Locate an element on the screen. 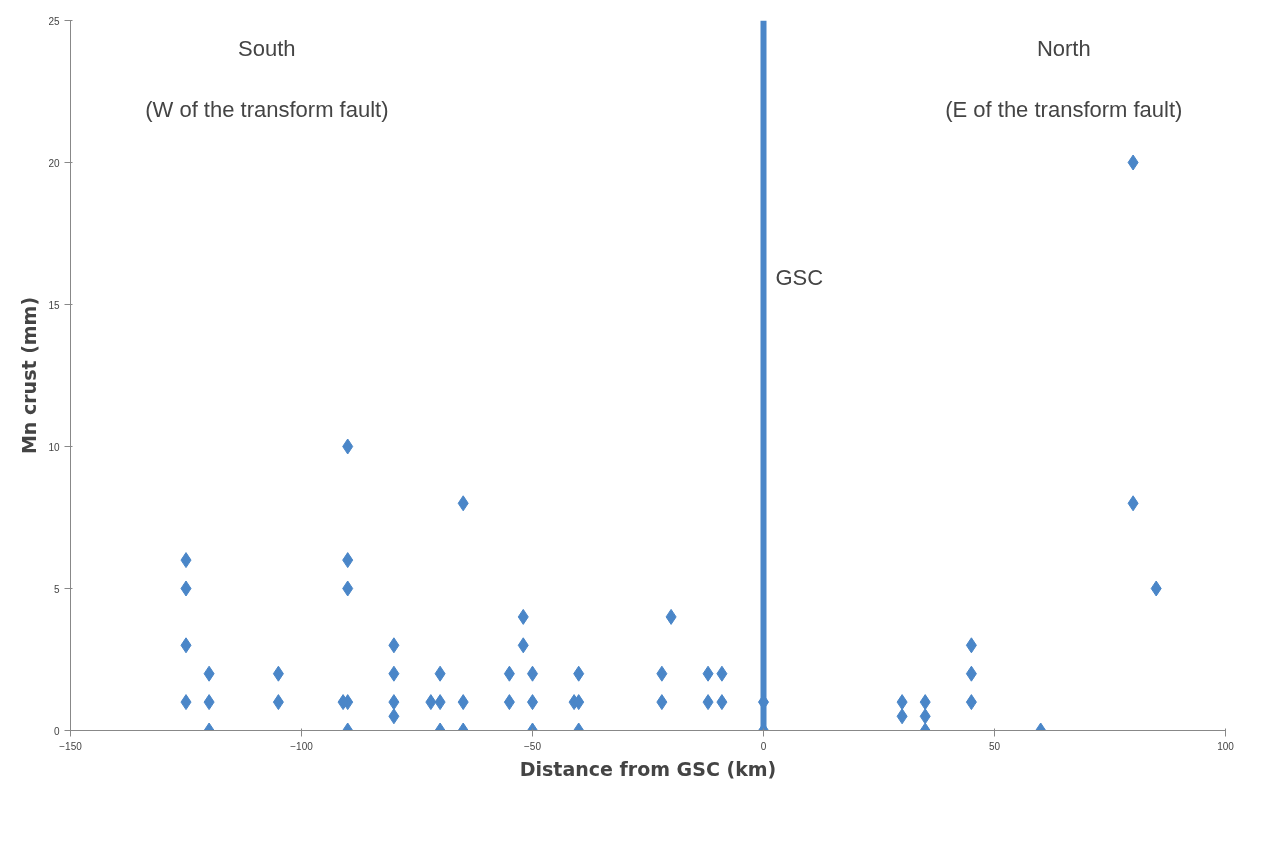  x-tick-label: −150 is located at coordinates (71, 746).